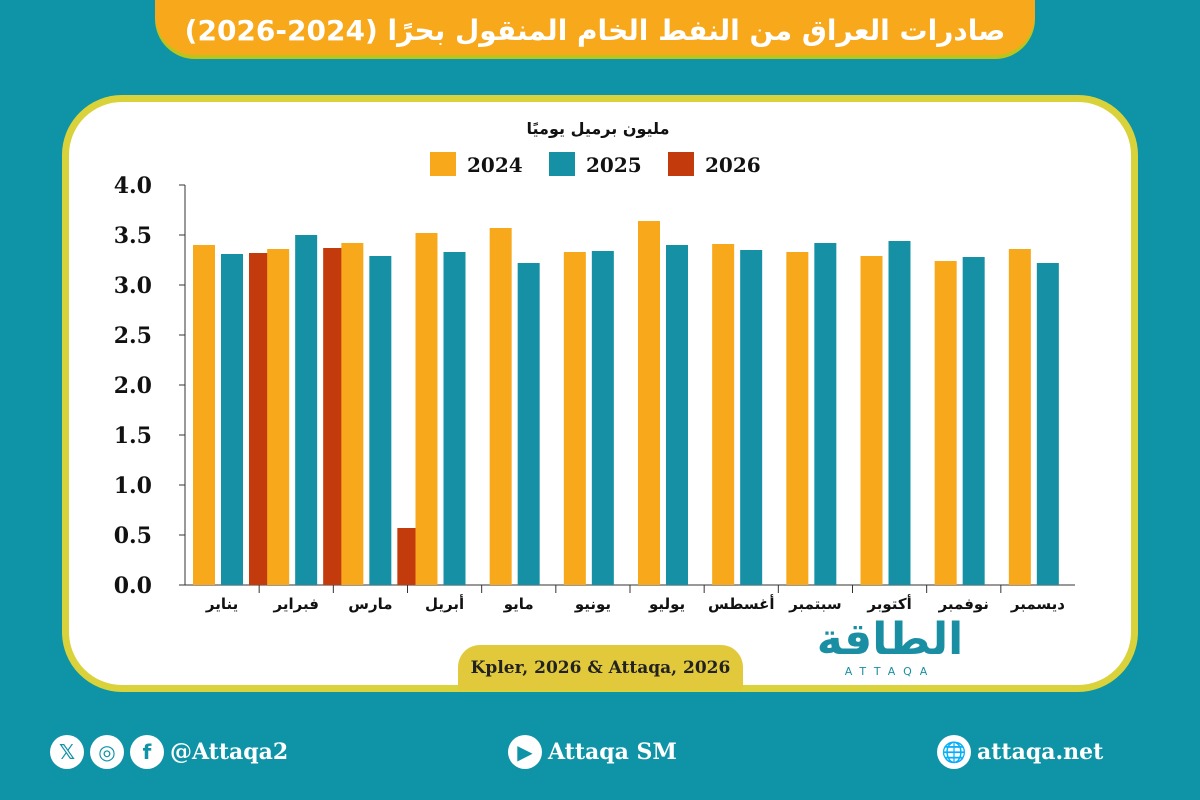 The width and height of the screenshot is (1200, 800). Describe the element at coordinates (598, 128) in the screenshot. I see `y-axis-unit-label: مليون برميل يوميًا` at that location.